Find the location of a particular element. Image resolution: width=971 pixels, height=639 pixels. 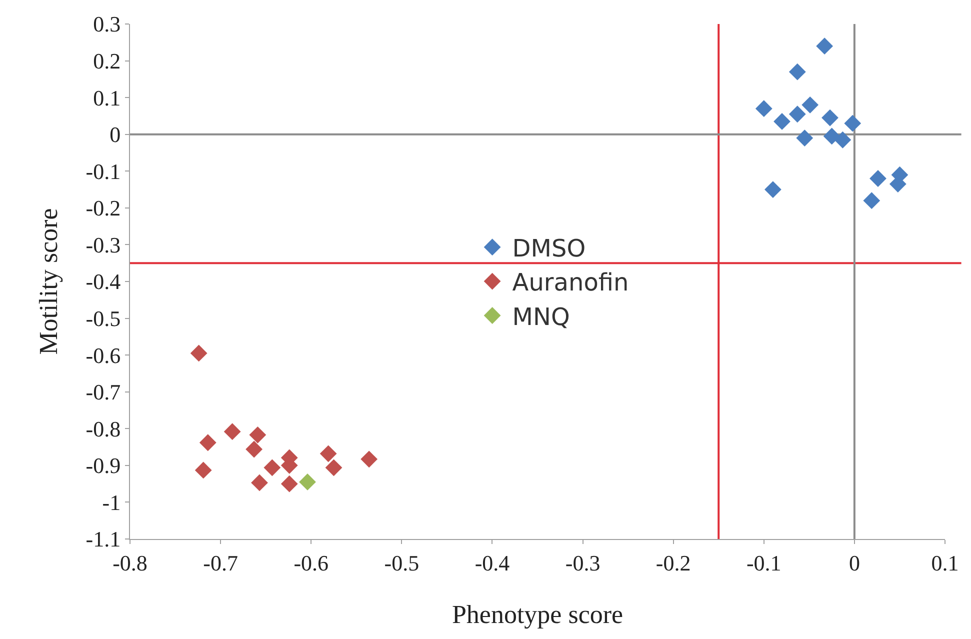

y-tick-label: 0.3 is located at coordinates (107, 24).